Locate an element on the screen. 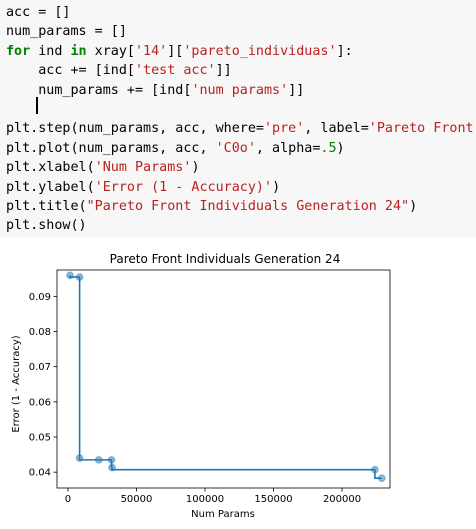 Image resolution: width=476 pixels, height=529 pixels. code-token: 'num params' is located at coordinates (240, 90).